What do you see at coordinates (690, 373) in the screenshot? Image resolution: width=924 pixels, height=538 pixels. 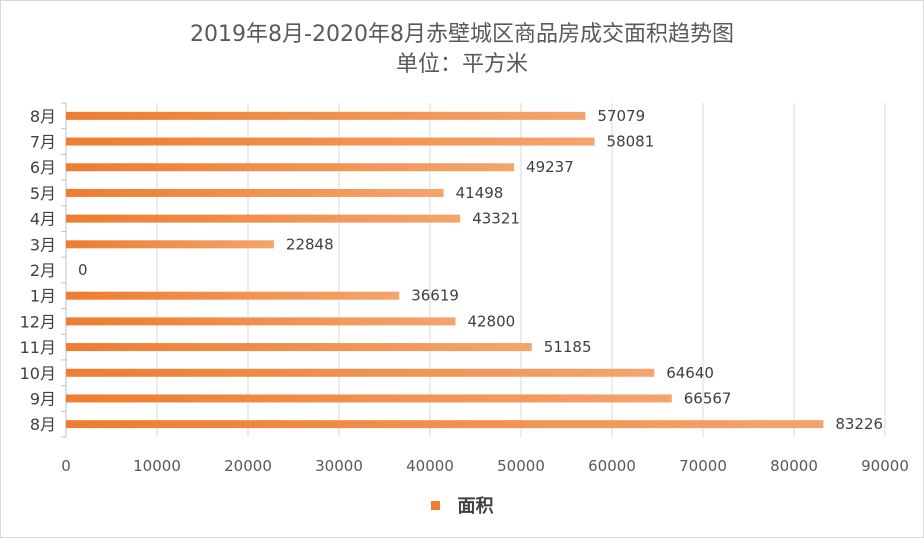 I see `data-label: 64640` at bounding box center [690, 373].